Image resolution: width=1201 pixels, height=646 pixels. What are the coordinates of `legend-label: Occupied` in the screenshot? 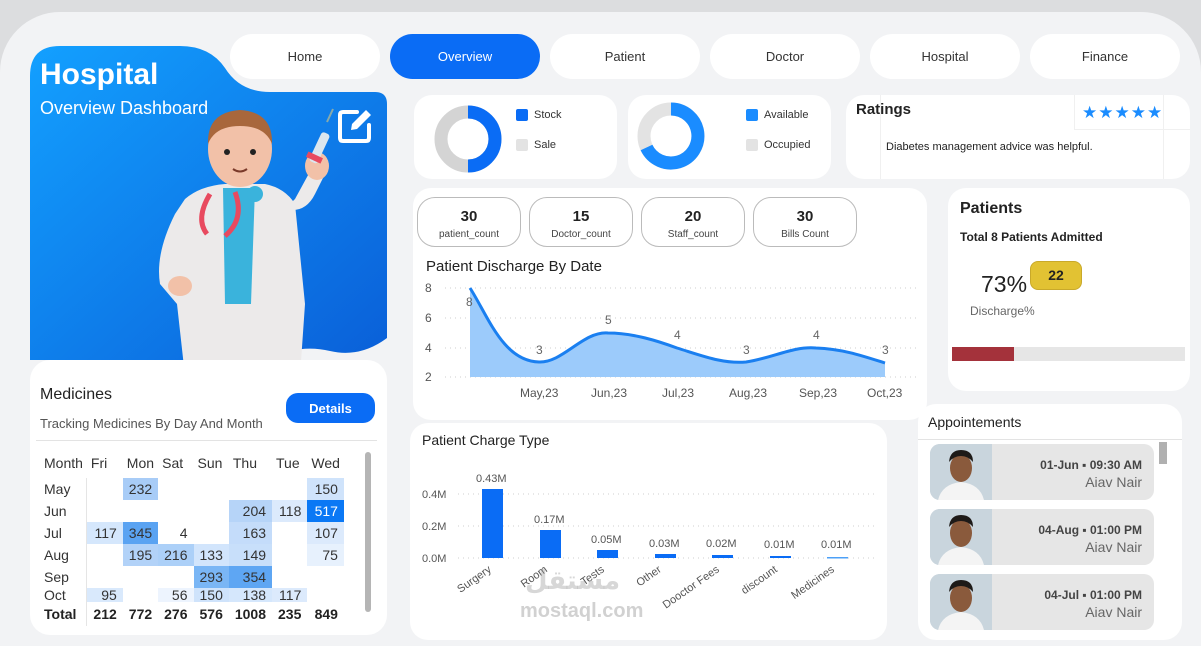 It's located at (787, 145).